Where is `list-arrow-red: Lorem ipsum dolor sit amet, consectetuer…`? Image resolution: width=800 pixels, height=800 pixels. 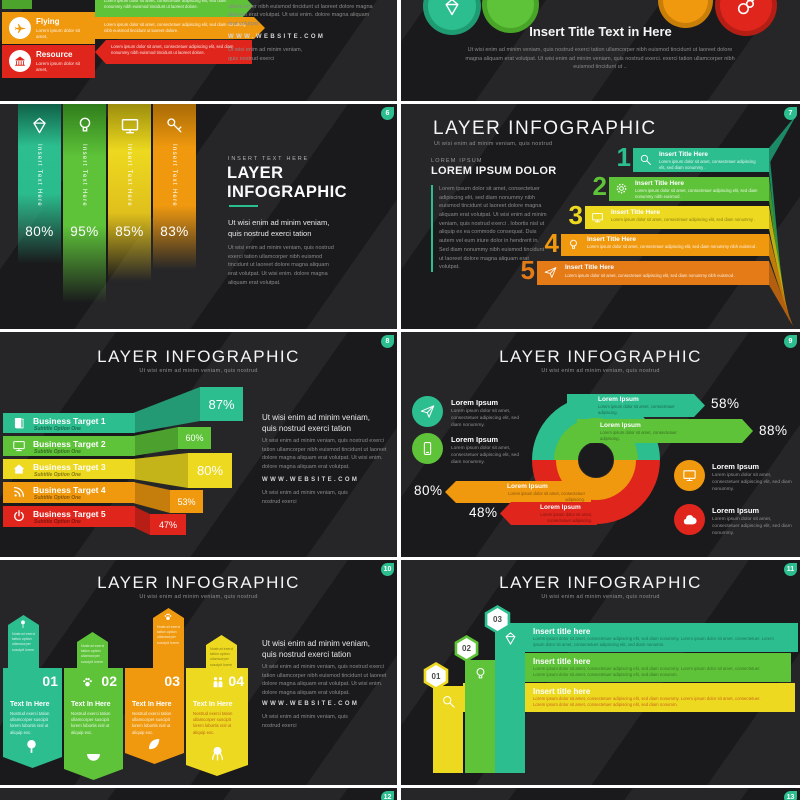
list-arrow-red: Lorem ipsum dolor sit amet, consectetuer… is located at coordinates (173, 52).